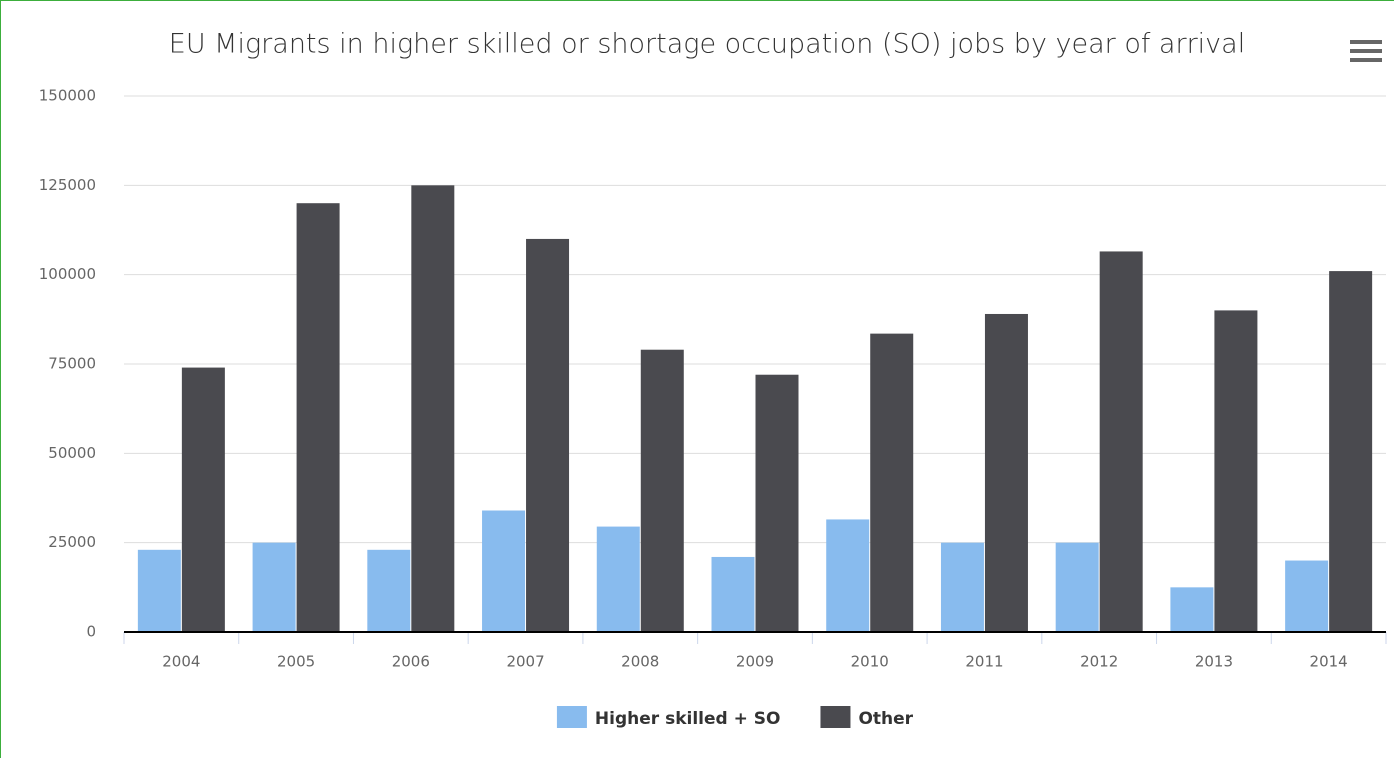 The width and height of the screenshot is (1394, 758). I want to click on menu-button, so click(1366, 51).